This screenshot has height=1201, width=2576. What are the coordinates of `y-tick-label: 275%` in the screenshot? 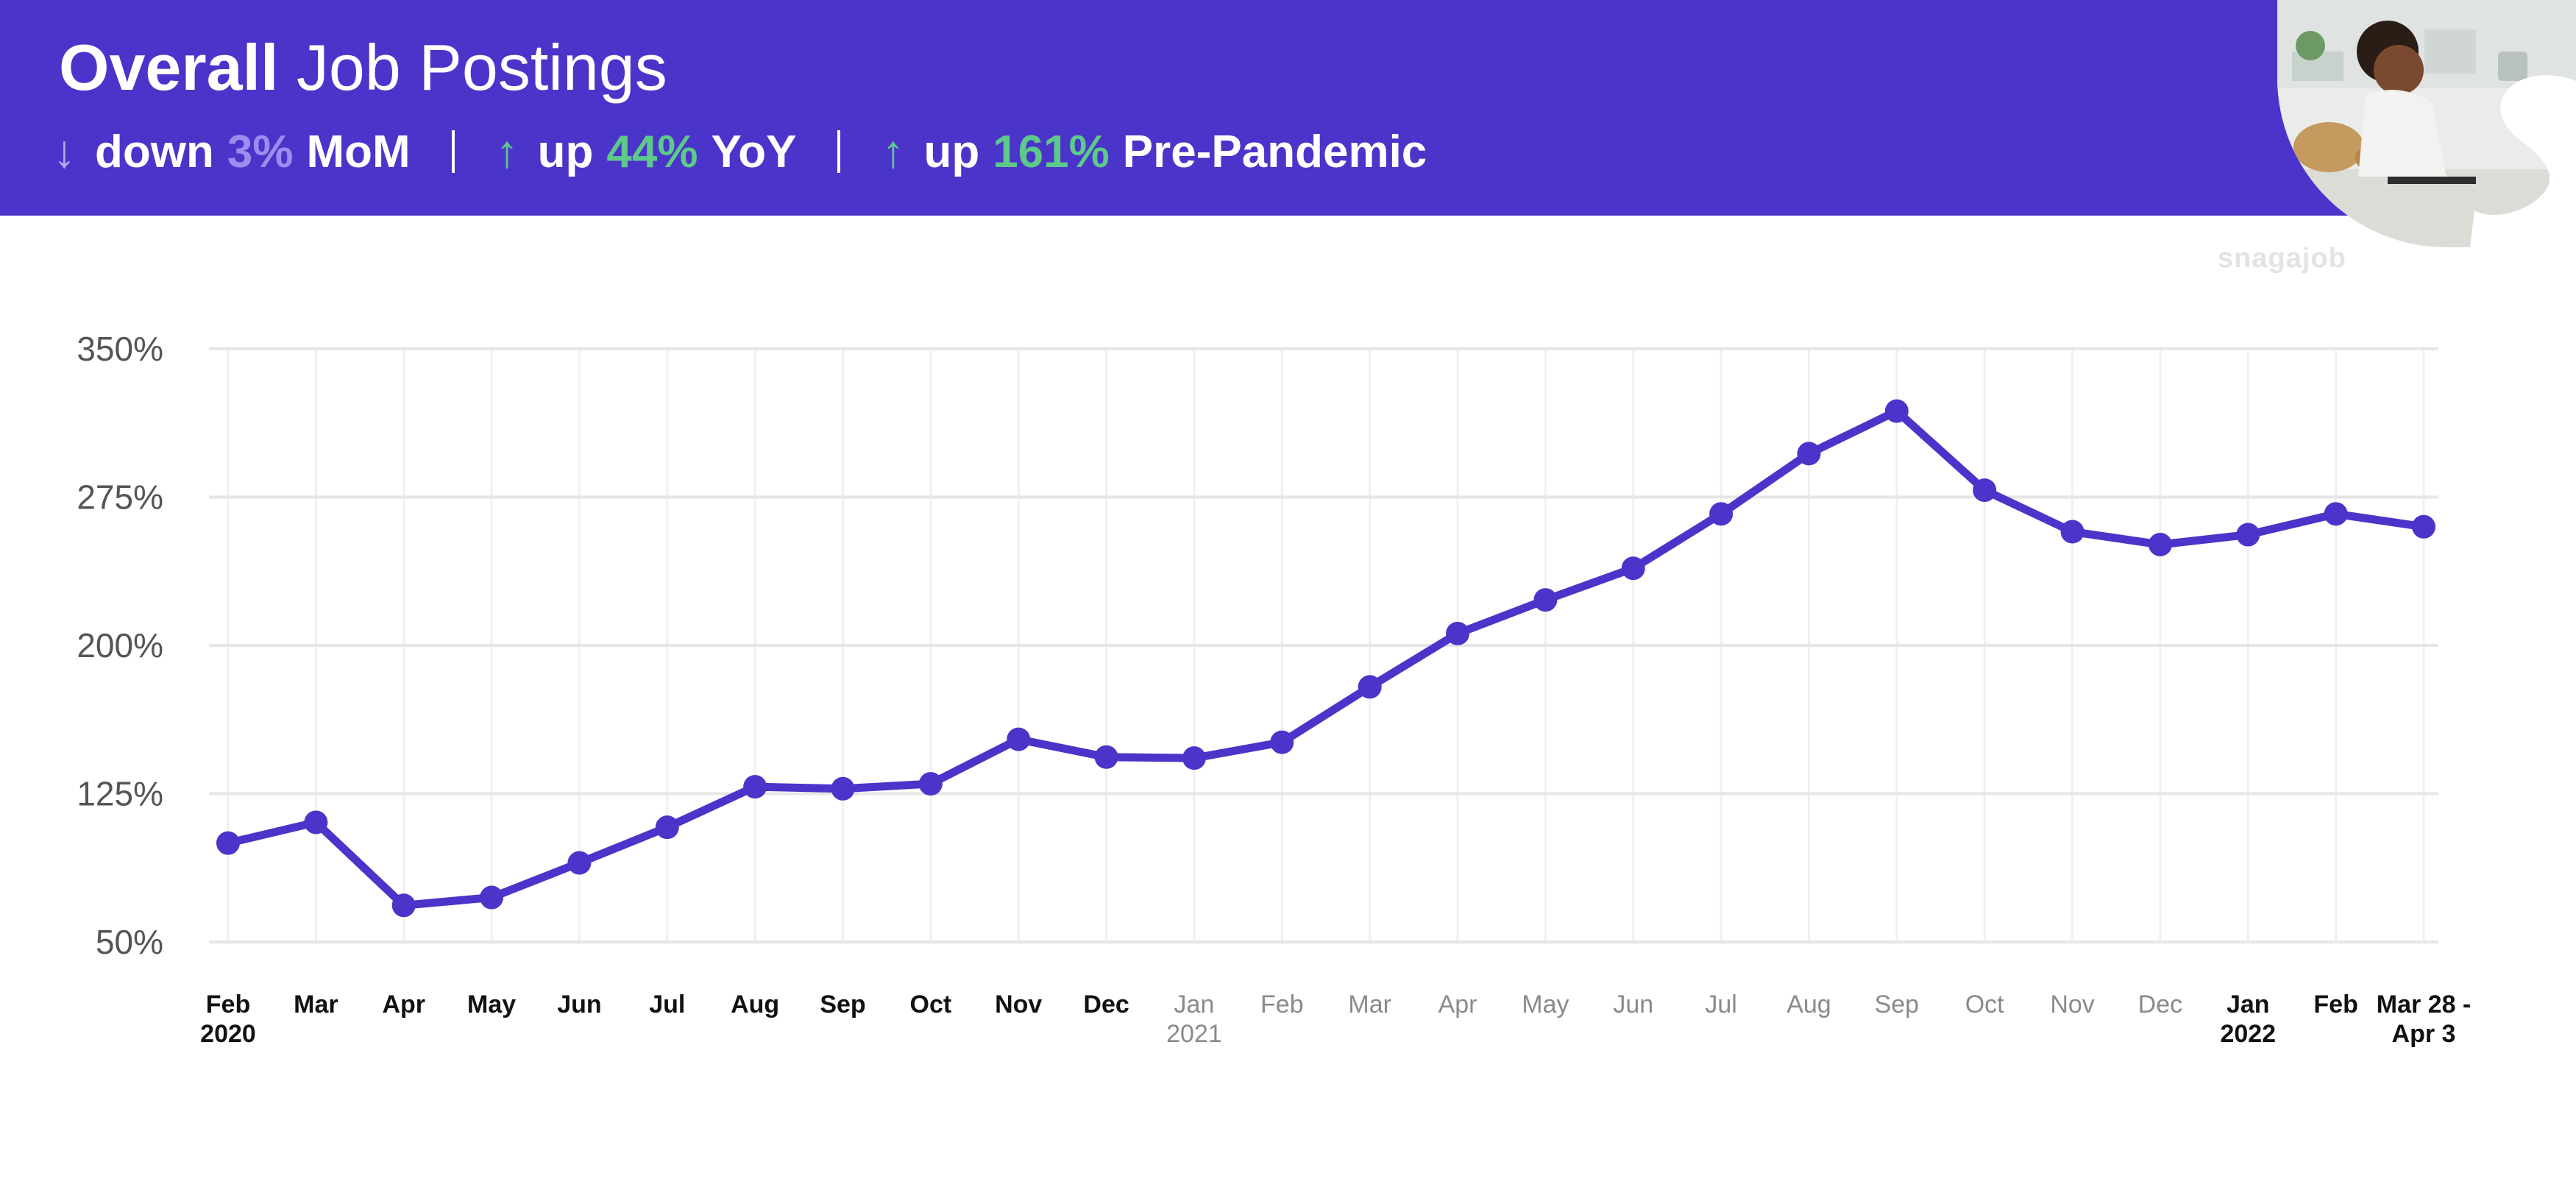 It's located at (120, 498).